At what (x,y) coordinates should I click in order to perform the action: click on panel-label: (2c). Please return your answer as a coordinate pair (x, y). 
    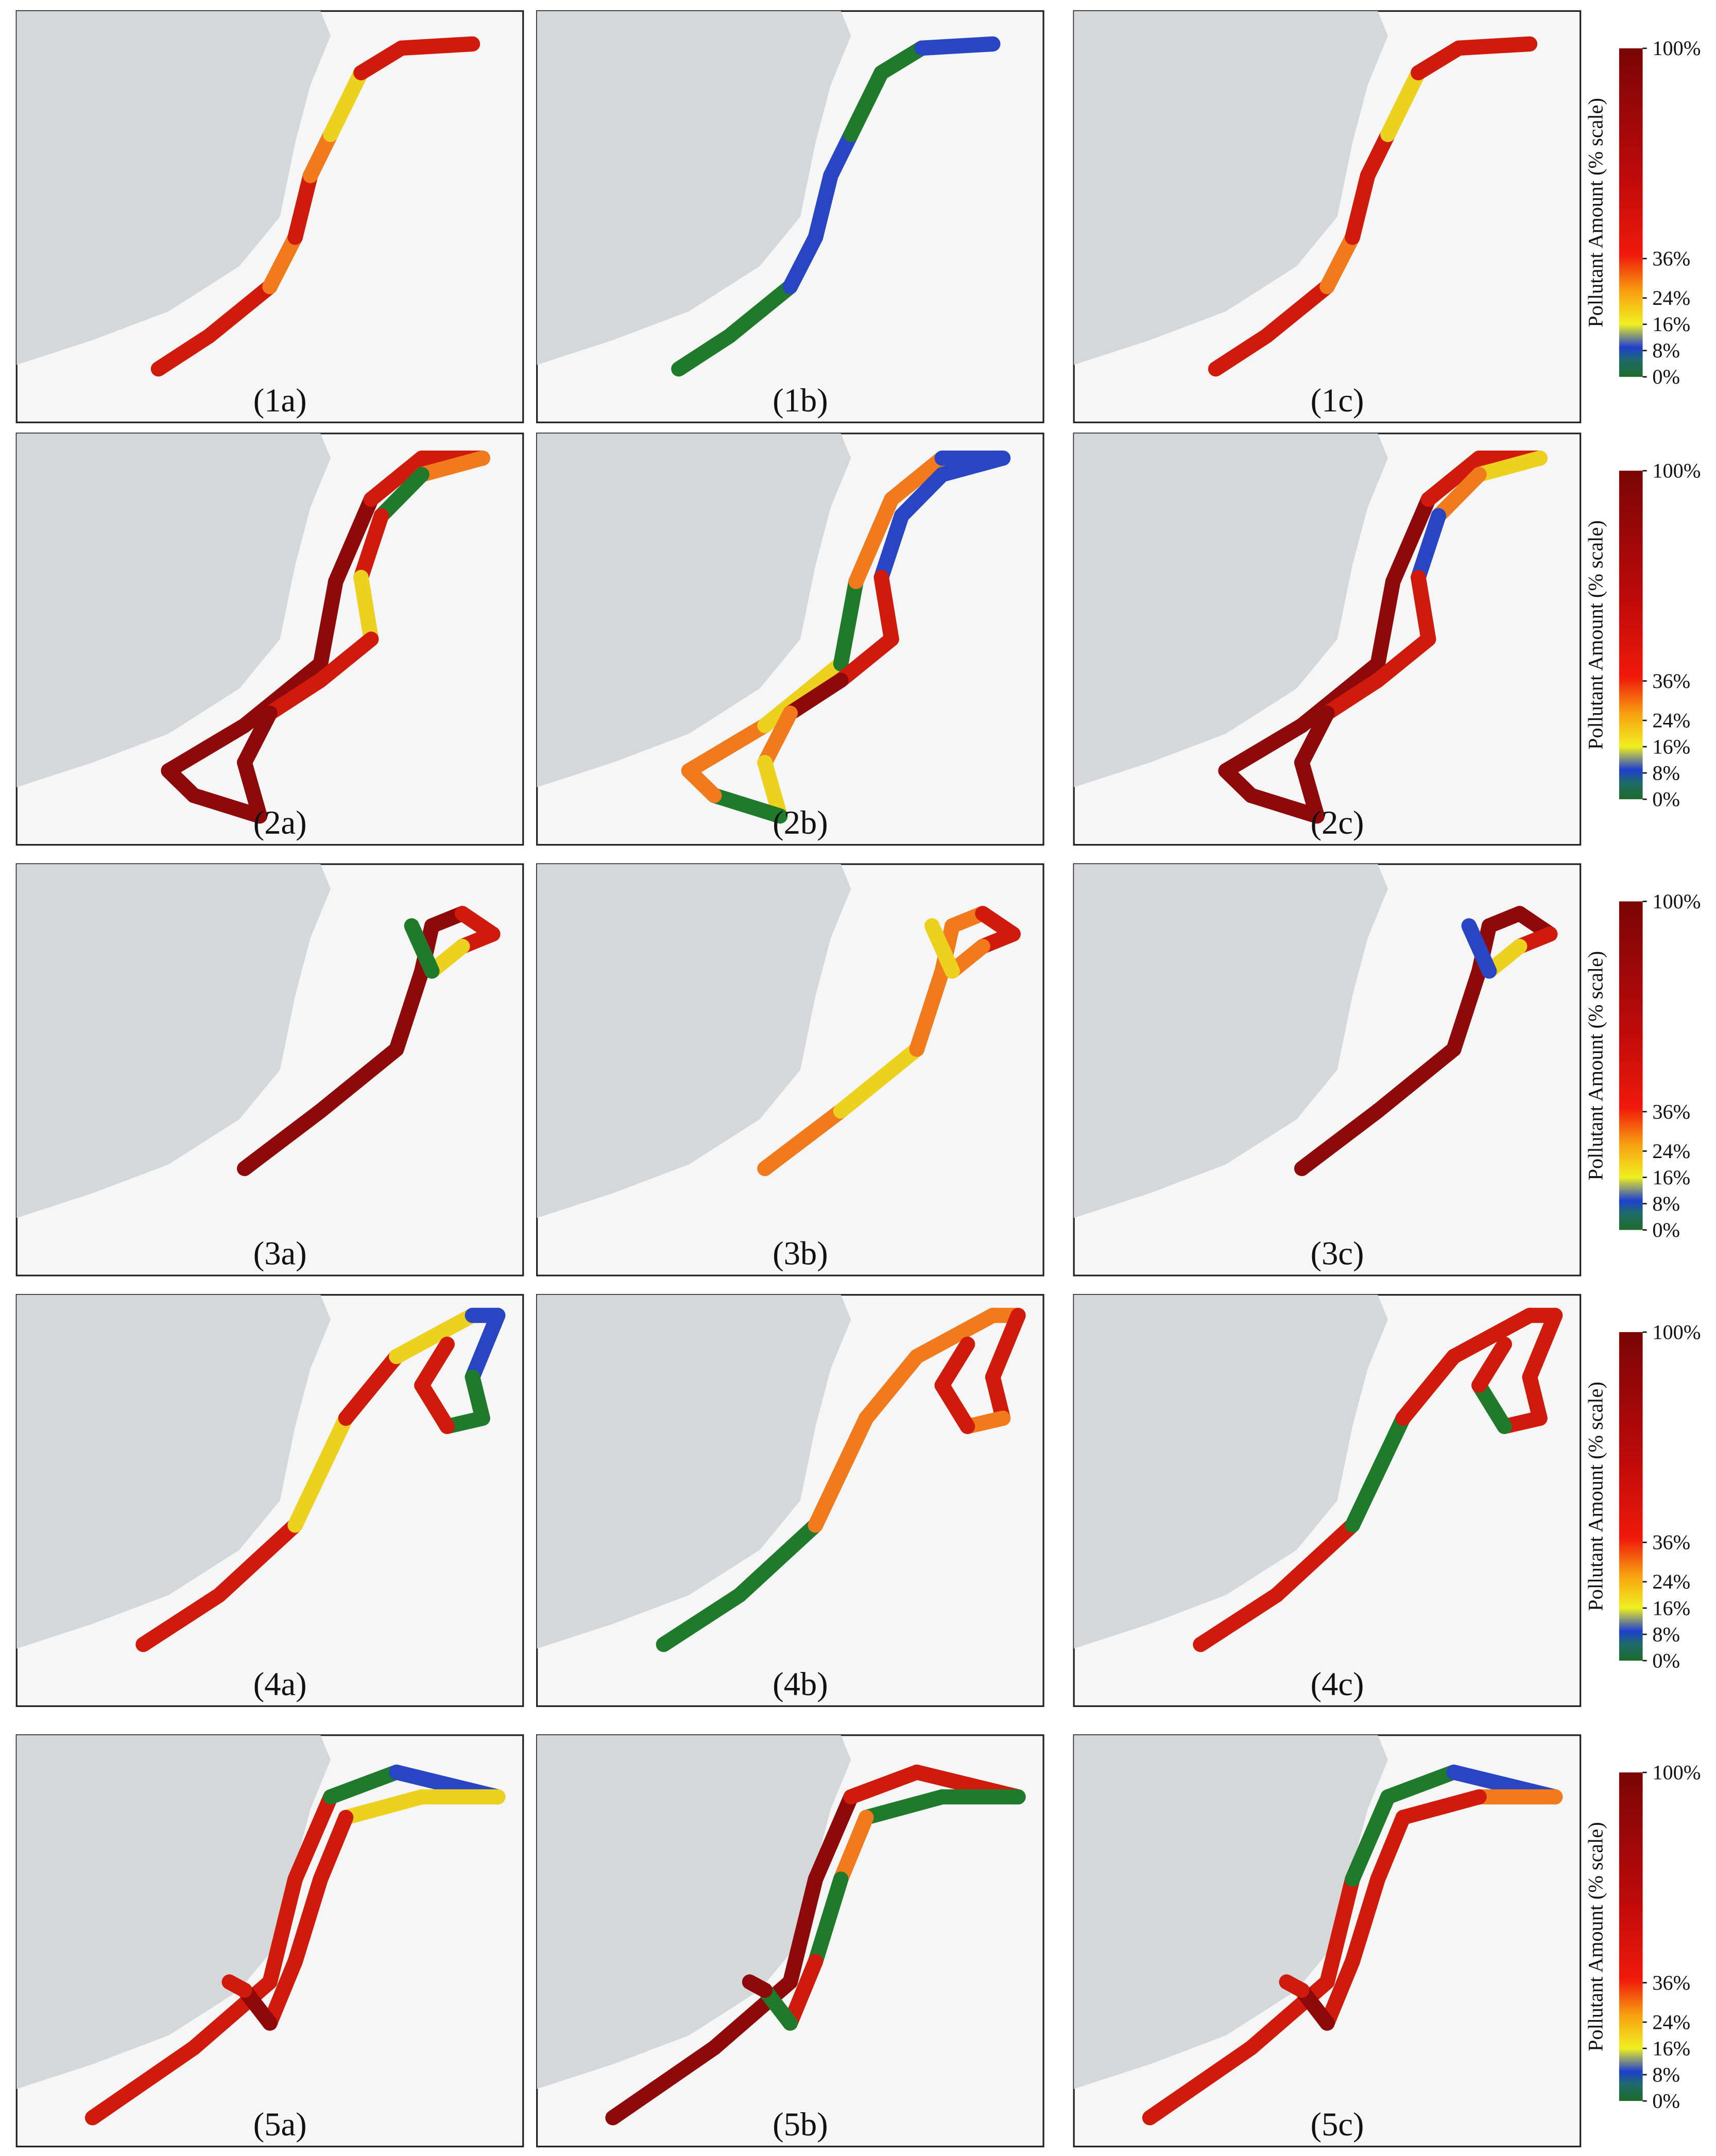
    Looking at the image, I should click on (1337, 822).